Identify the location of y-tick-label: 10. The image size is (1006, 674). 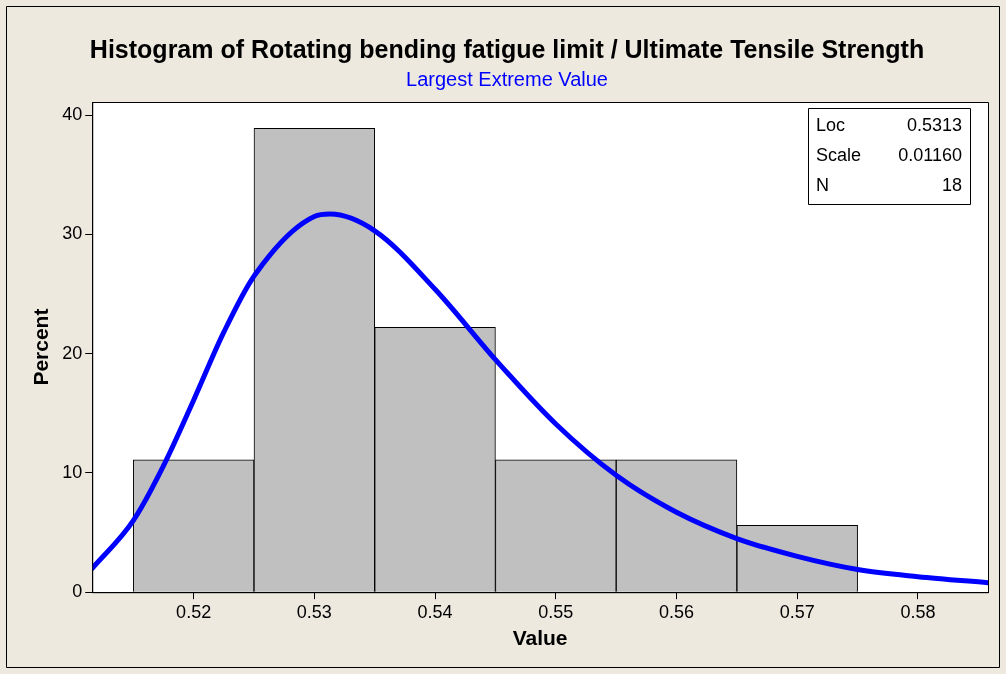
(72, 471).